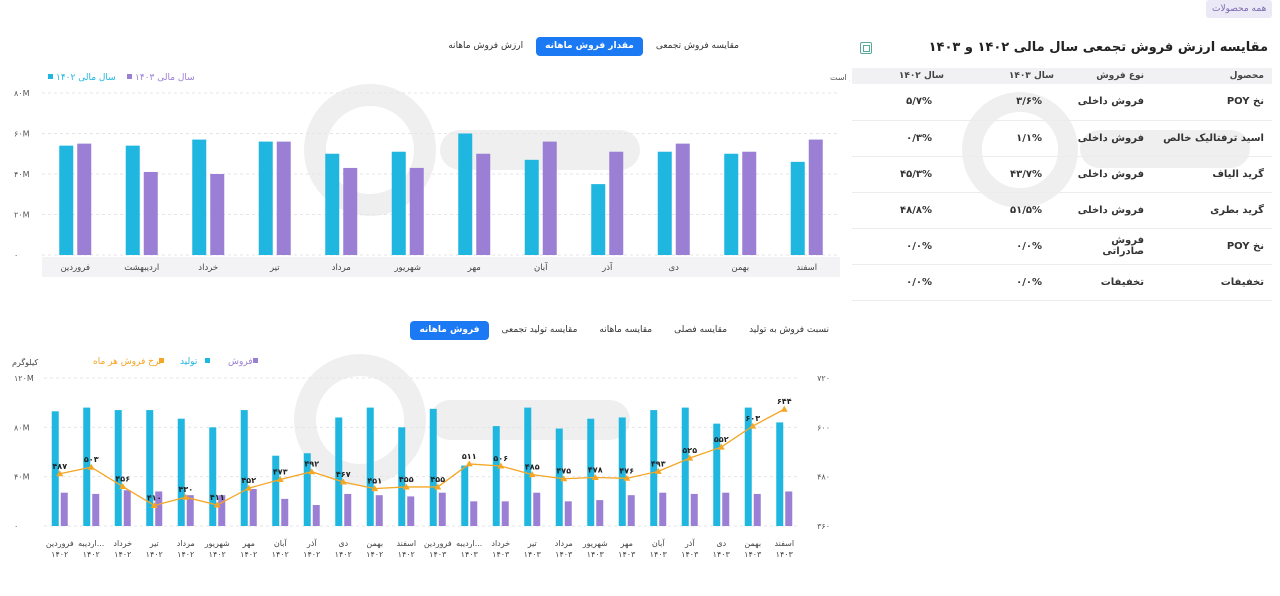 This screenshot has width=1280, height=596. I want to click on y-tick-label: ۲۰M, so click(22, 215).